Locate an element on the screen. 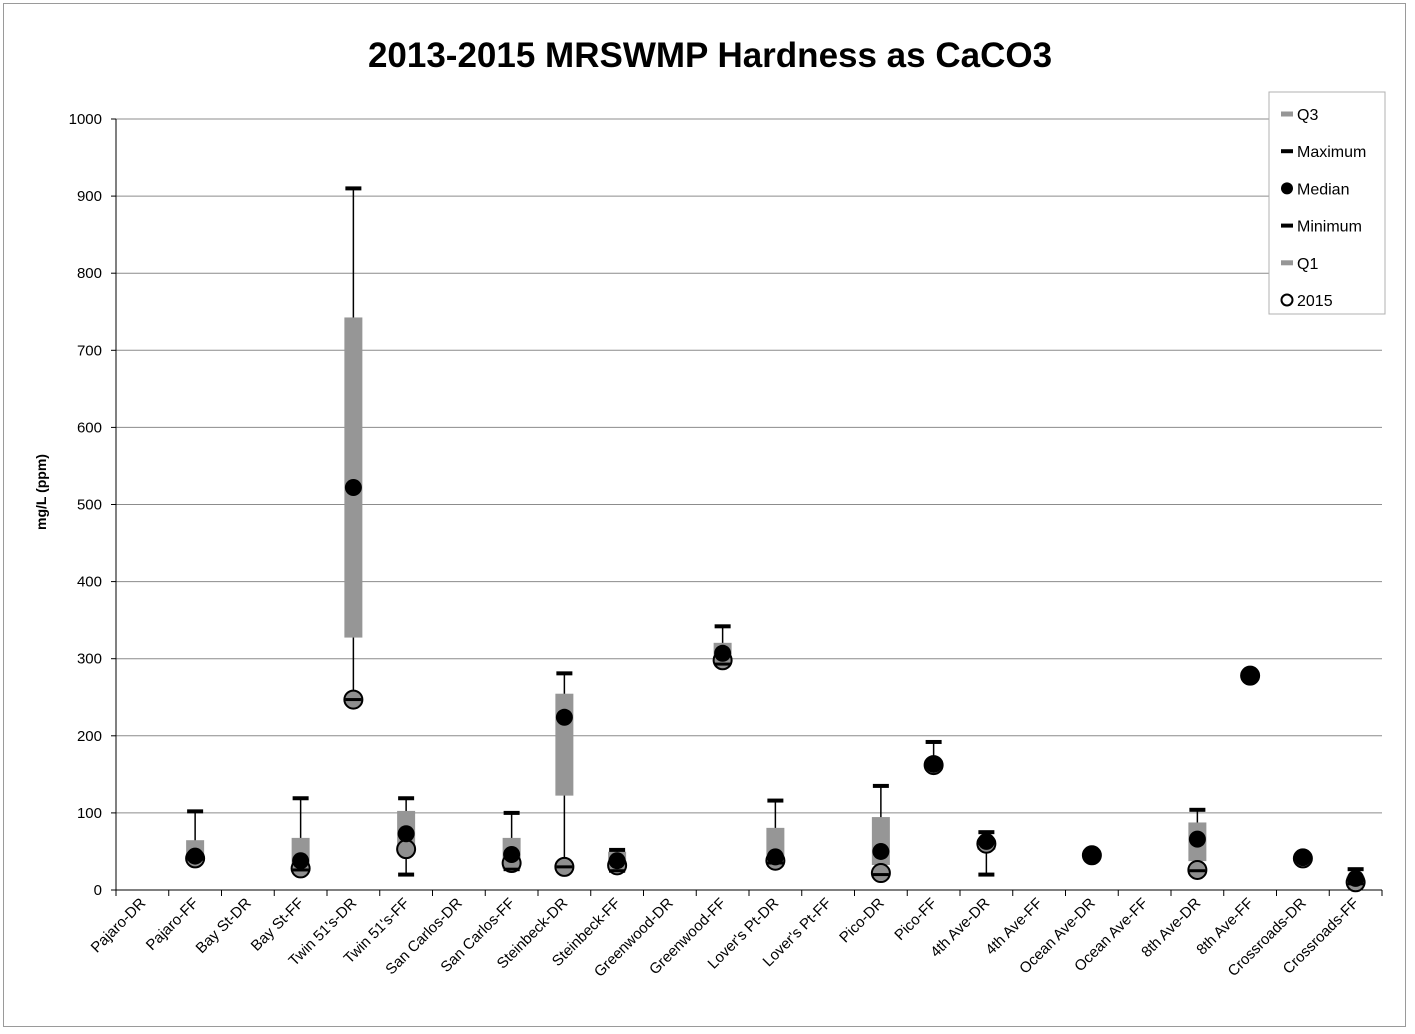 The height and width of the screenshot is (1034, 1415). x-tick-label: Pico-DR is located at coordinates (862, 921).